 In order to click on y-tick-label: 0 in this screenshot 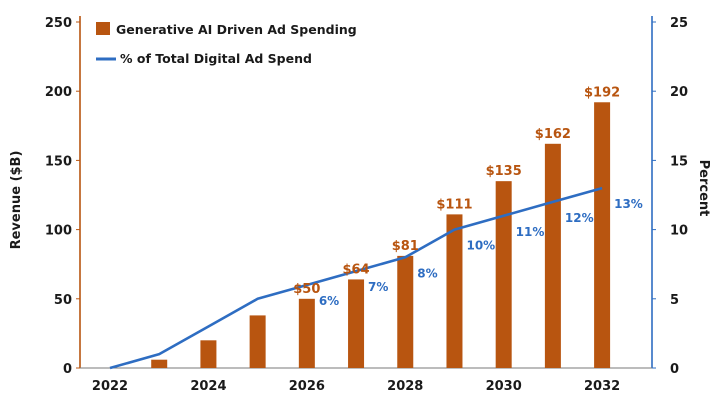, I will do `click(67, 369)`.